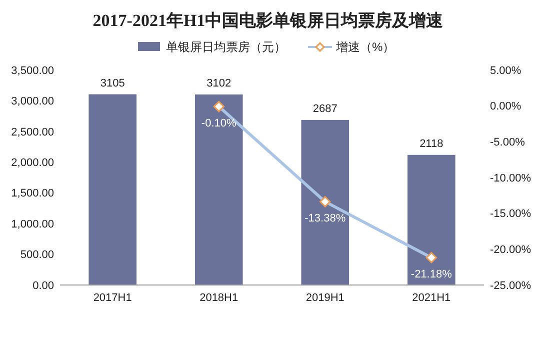  Describe the element at coordinates (226, 47) in the screenshot. I see `legend-label: 单银屏日均票房（元）` at that location.